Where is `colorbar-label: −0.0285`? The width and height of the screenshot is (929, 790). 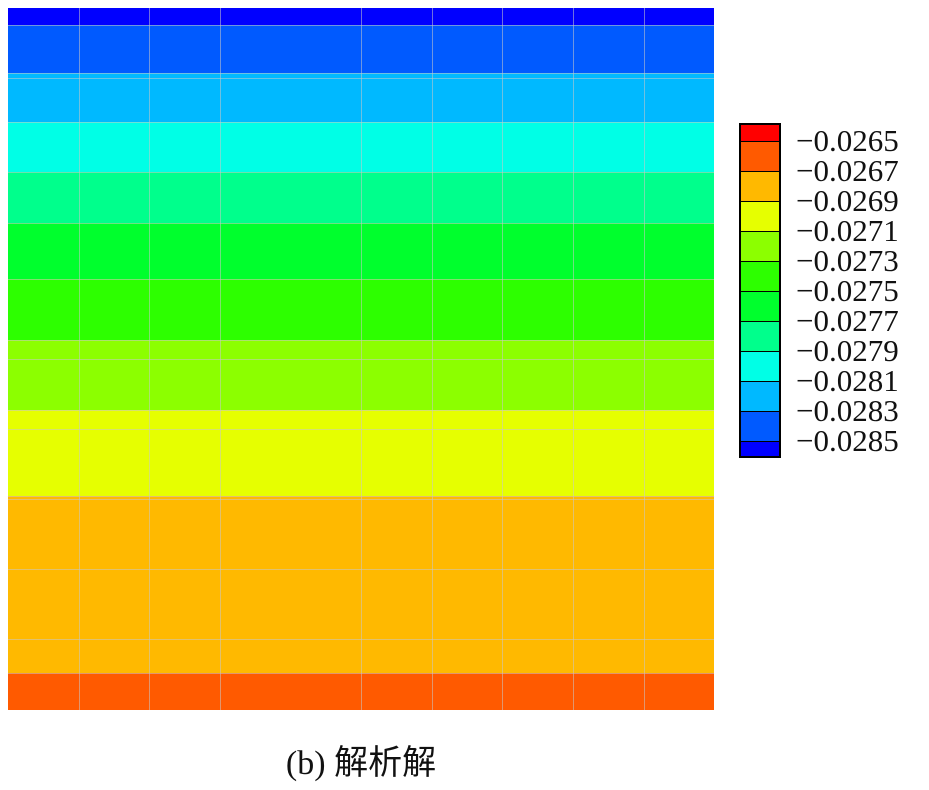
colorbar-label: −0.0285 is located at coordinates (847, 440).